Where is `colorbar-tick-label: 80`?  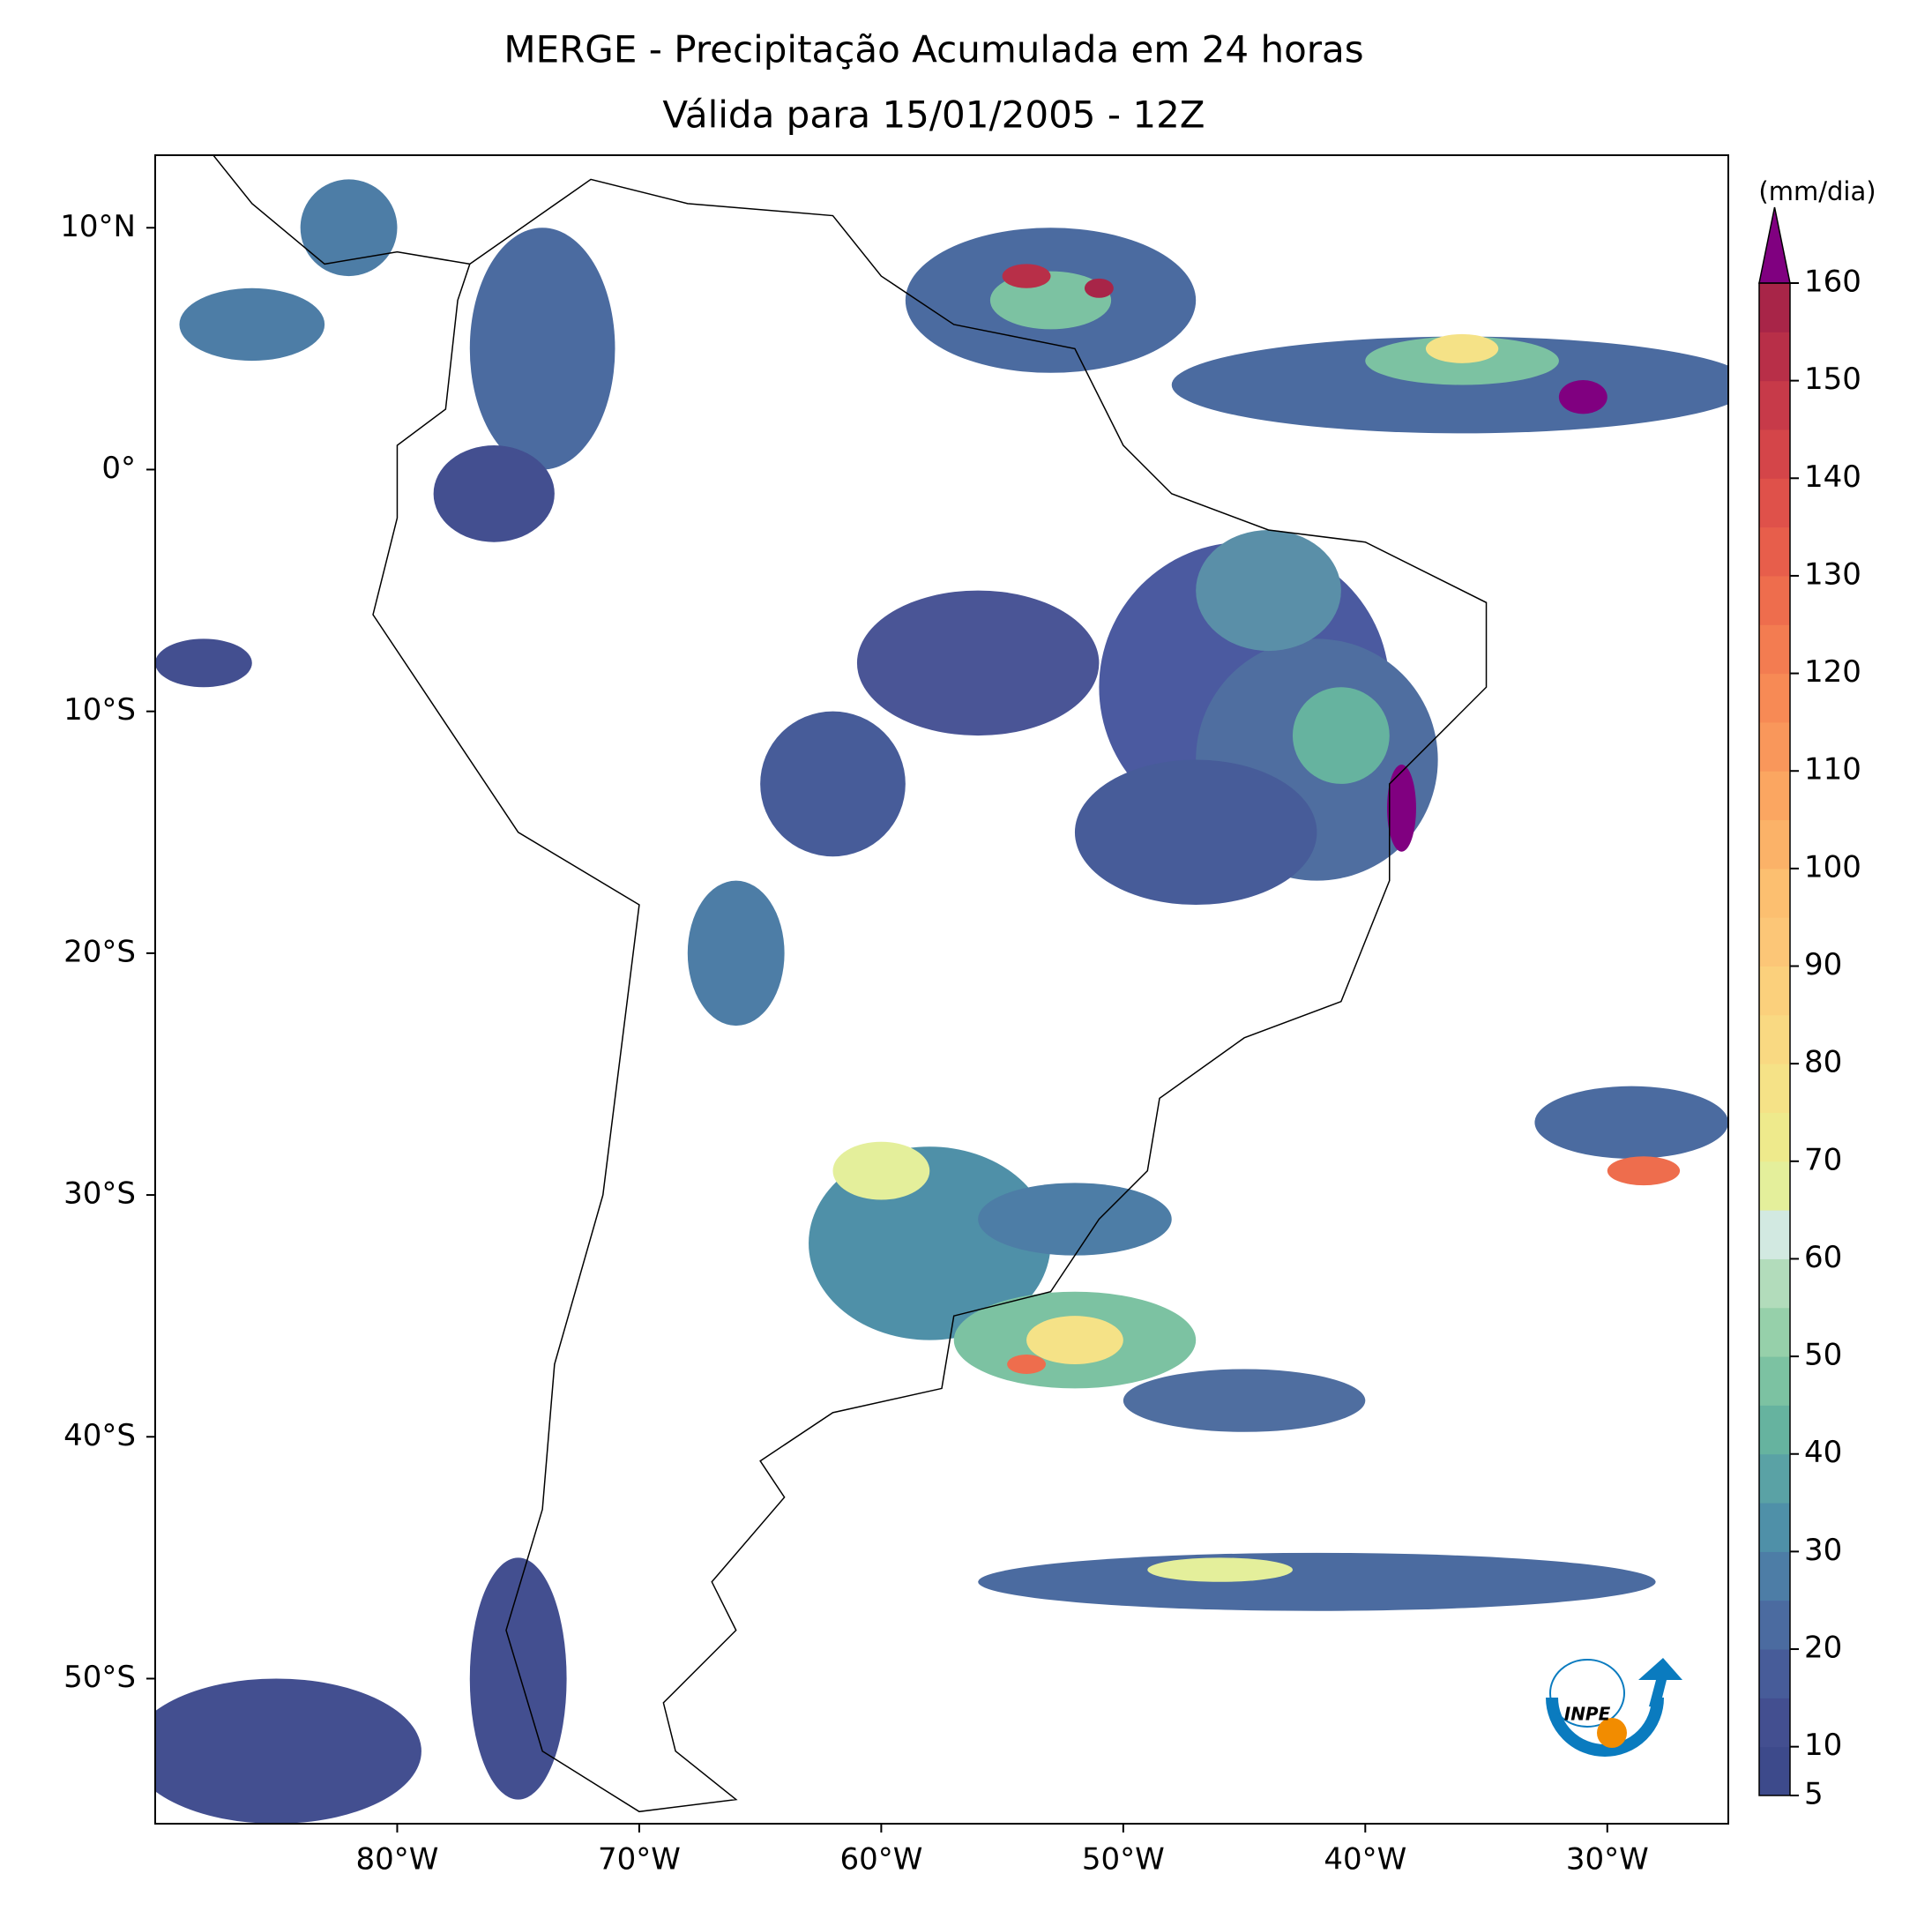
colorbar-tick-label: 80 is located at coordinates (1823, 1062).